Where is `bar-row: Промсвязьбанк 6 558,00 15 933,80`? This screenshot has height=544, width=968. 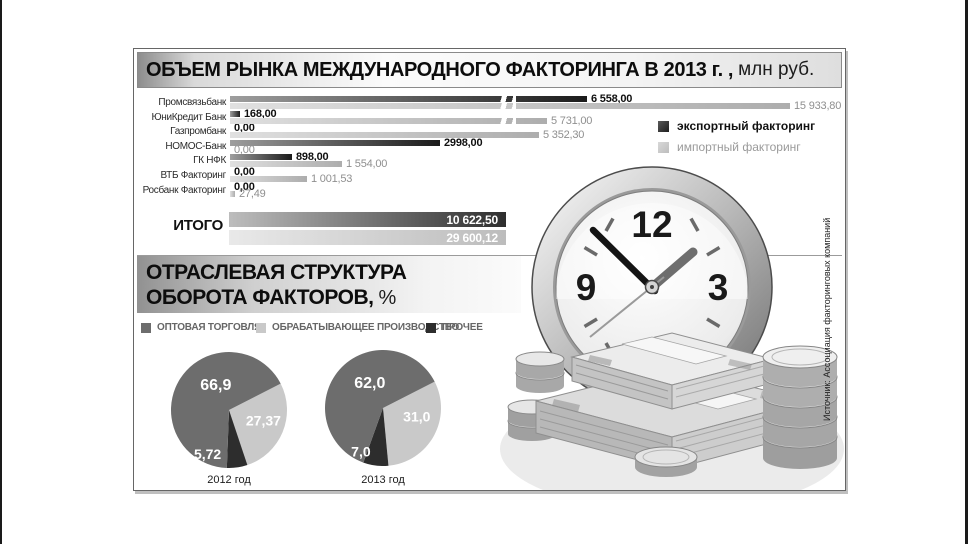 bar-row: Промсвязьбанк 6 558,00 15 933,80 is located at coordinates (489, 102).